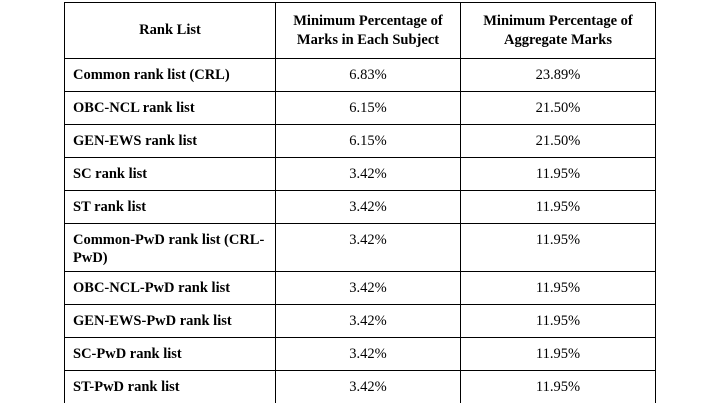 This screenshot has width=717, height=403. What do you see at coordinates (170, 288) in the screenshot?
I see `rank-list-cell: OBC-NCL-PwD rank list` at bounding box center [170, 288].